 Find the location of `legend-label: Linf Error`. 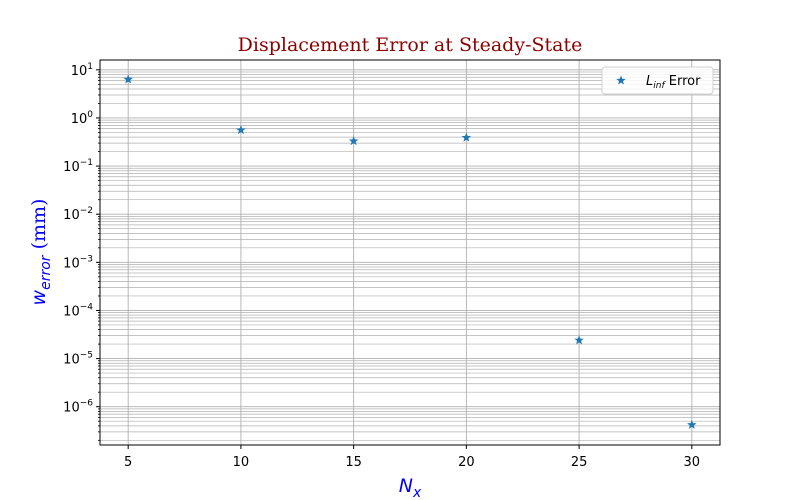

legend-label: Linf Error is located at coordinates (673, 82).